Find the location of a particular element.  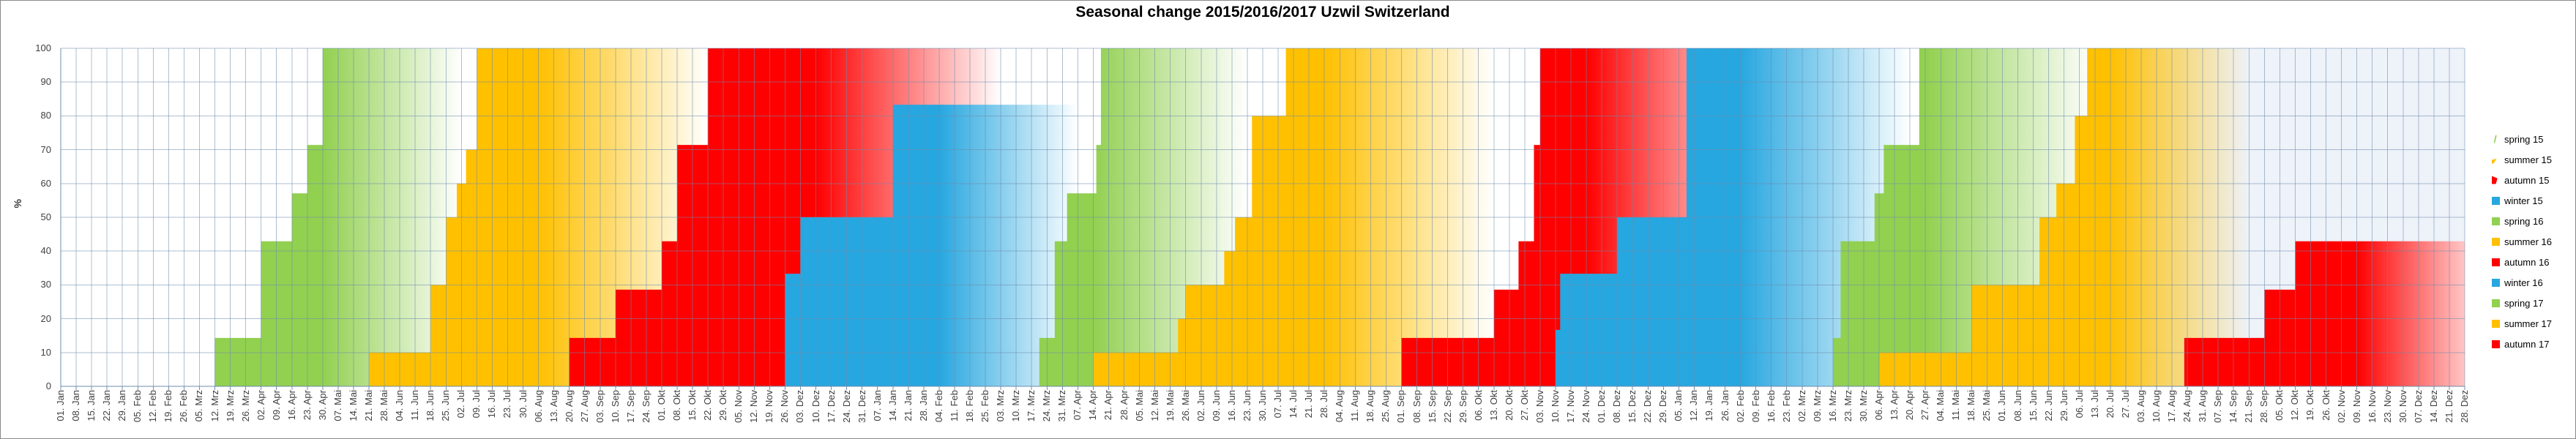

y-tick-label: 20 is located at coordinates (45, 318).